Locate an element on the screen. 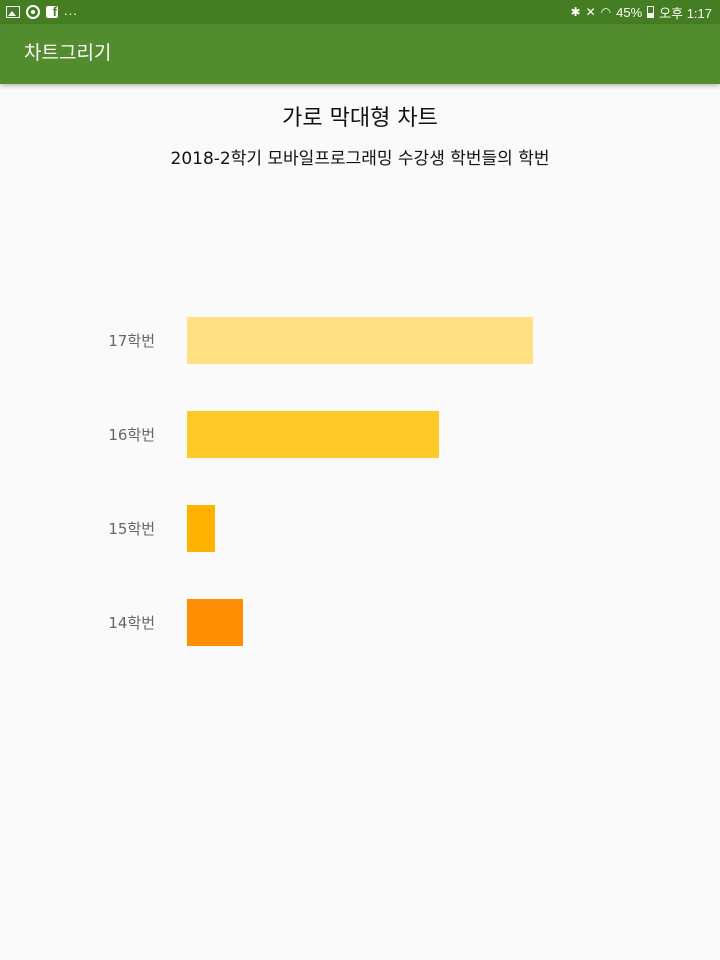 This screenshot has width=720, height=960. status-bar: ... ✱ ✕ ◠ 45% 오후 1:17 is located at coordinates (360, 12).